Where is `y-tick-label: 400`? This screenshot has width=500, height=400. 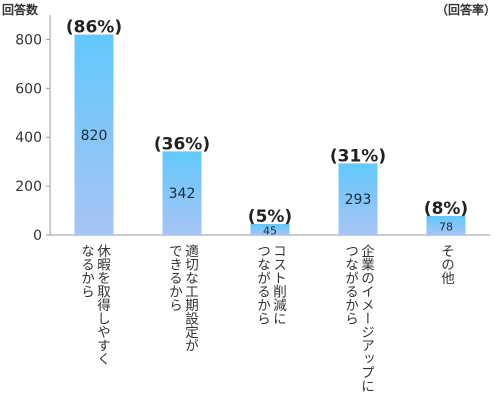
y-tick-label: 400 is located at coordinates (28, 138).